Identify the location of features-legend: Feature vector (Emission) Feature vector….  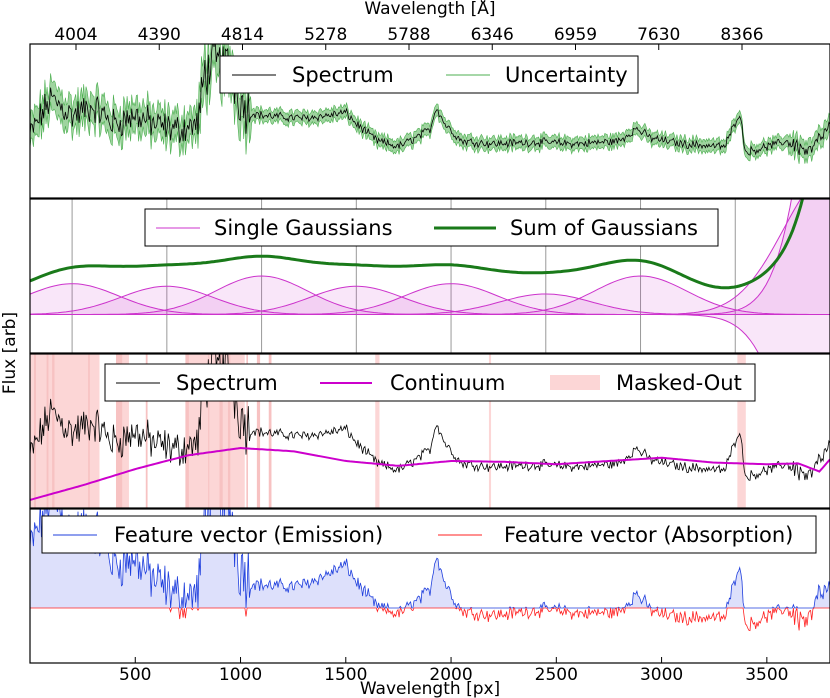
(429, 534).